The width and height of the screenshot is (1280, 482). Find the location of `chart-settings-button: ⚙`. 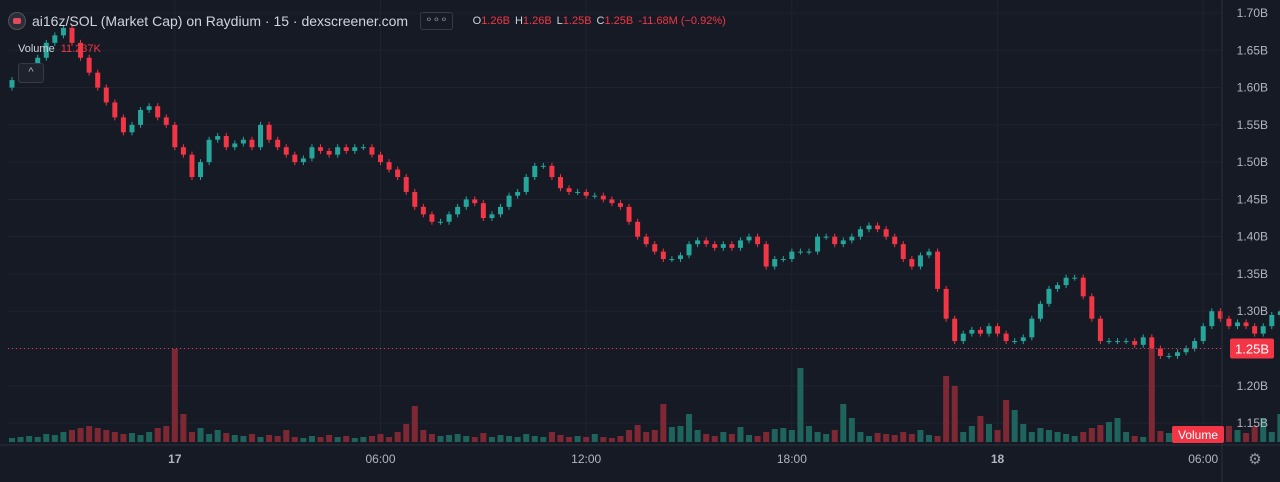

chart-settings-button: ⚙ is located at coordinates (1255, 460).